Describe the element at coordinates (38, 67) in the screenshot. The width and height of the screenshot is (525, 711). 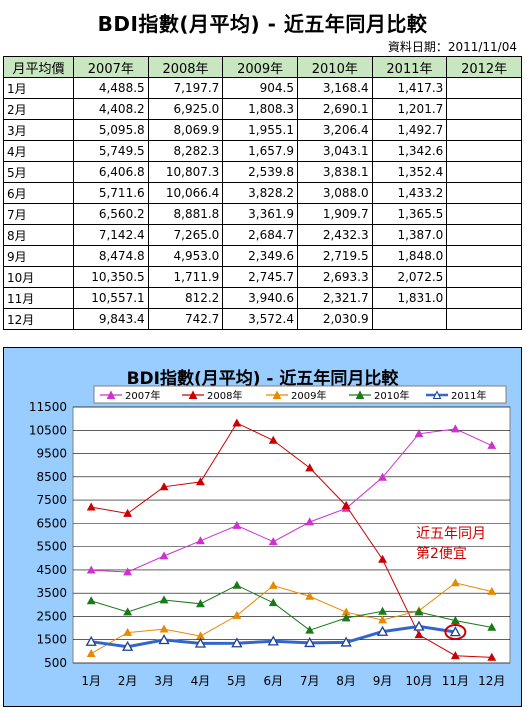
I see `header-month-cell: 月平均價` at that location.